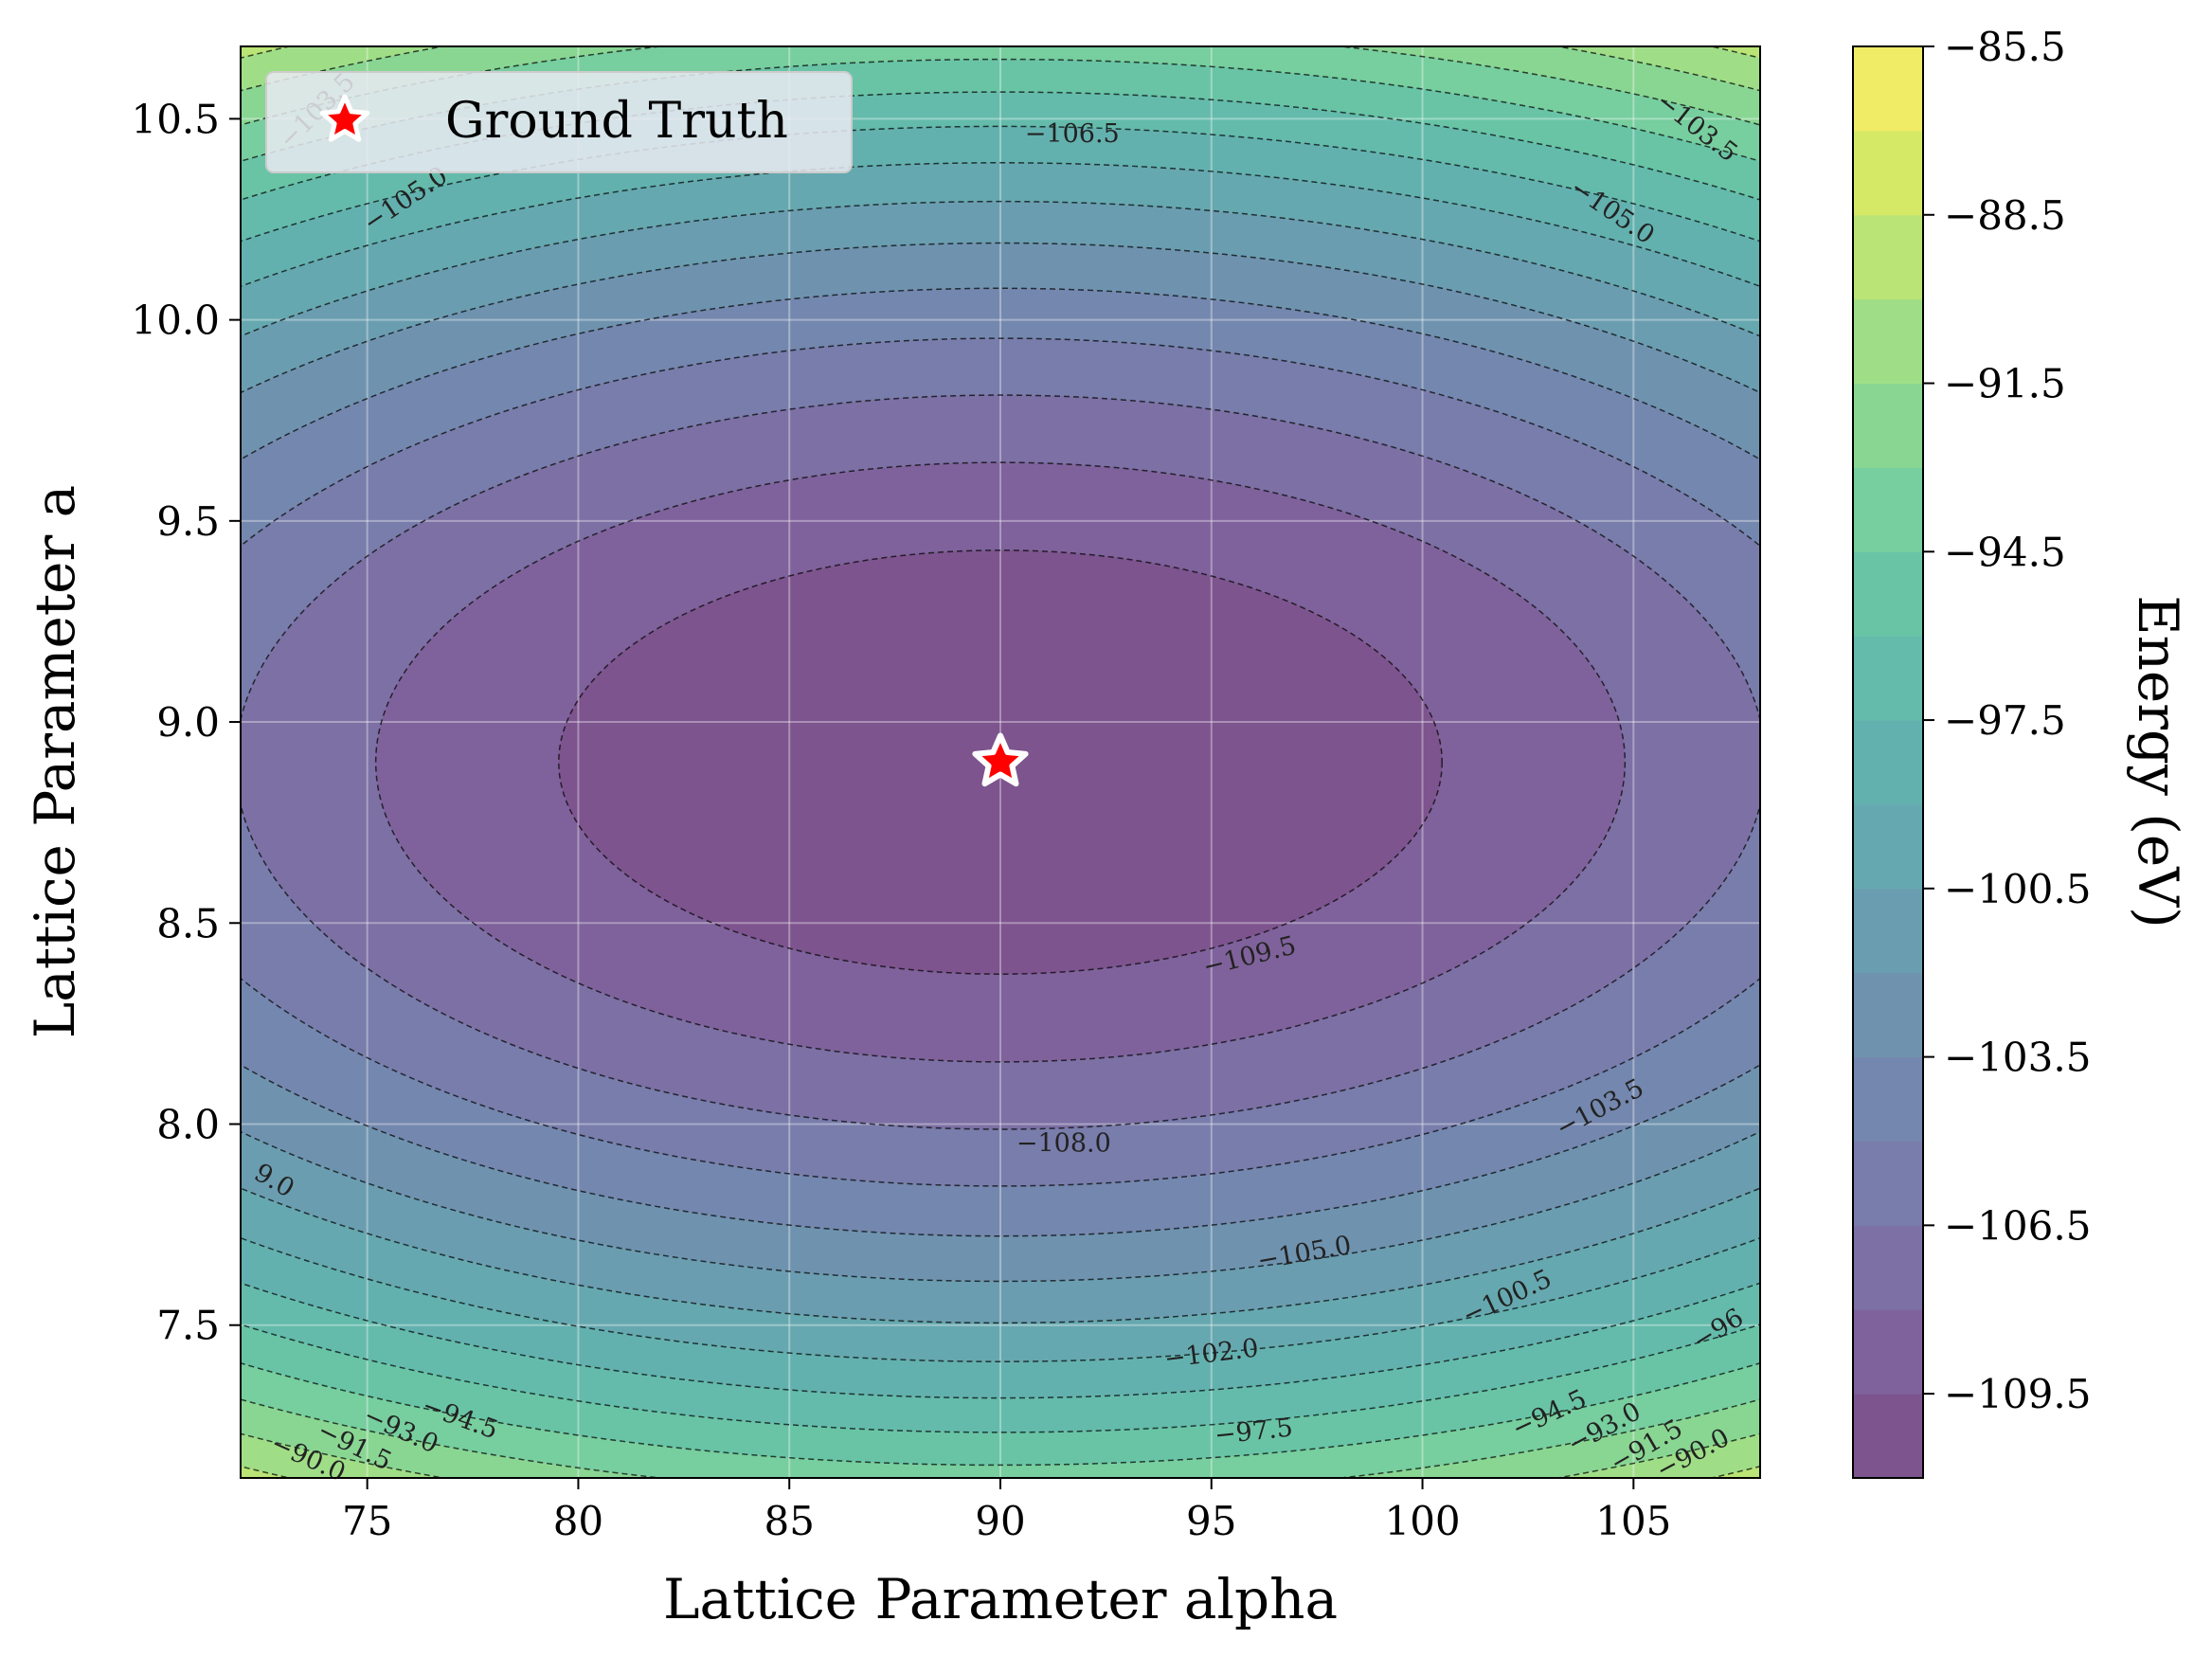 This screenshot has width=2212, height=1657. I want to click on colorbar, so click(1888, 762).